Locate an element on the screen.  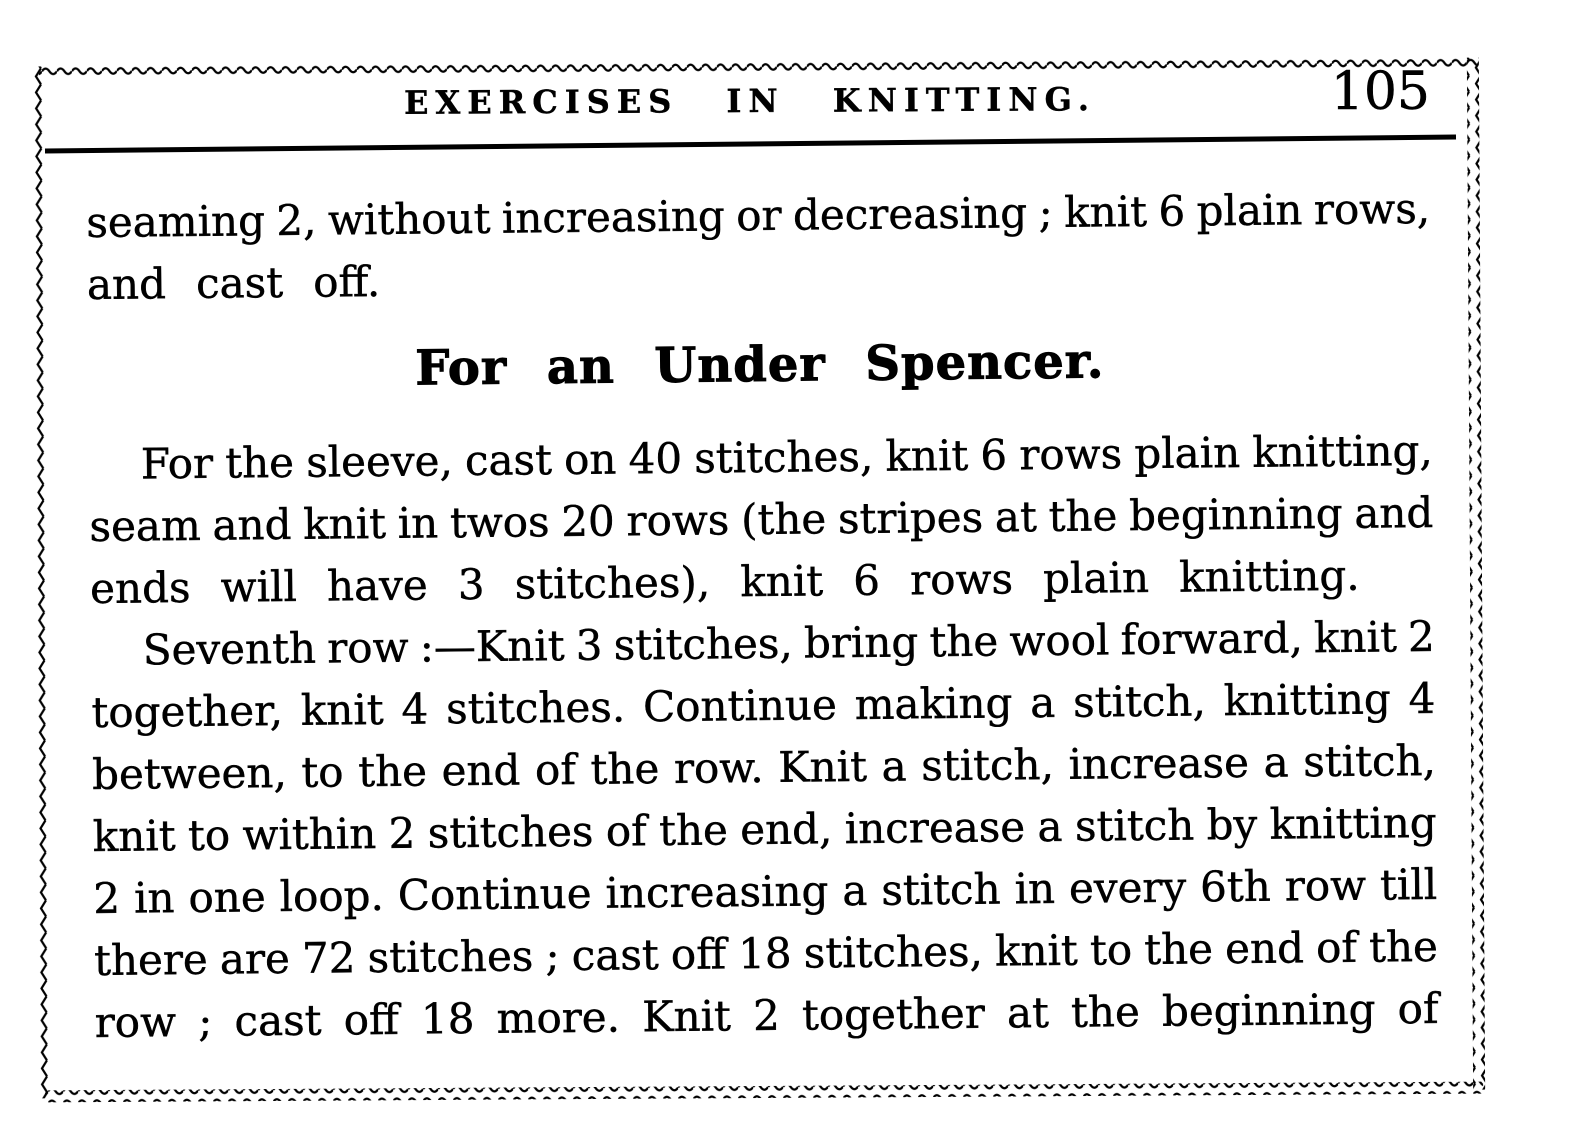
page-number: 105 is located at coordinates (1380, 92).